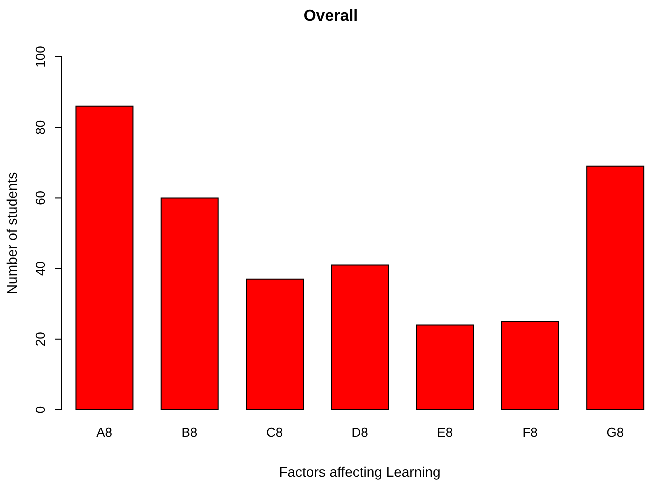 The height and width of the screenshot is (487, 662). I want to click on y-tick-label: 40, so click(40, 269).